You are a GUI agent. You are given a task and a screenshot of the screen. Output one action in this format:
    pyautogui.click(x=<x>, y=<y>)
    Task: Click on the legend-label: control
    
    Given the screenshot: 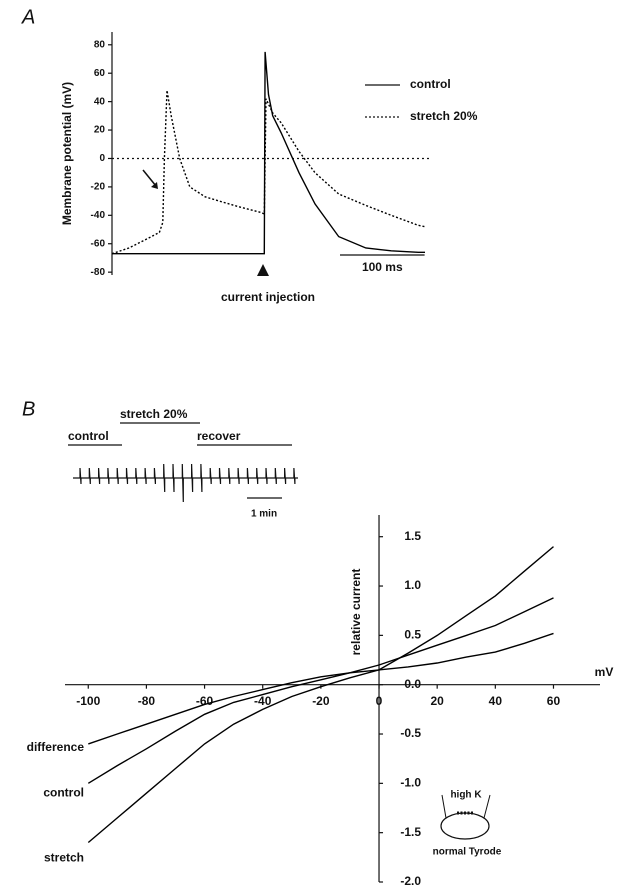 What is the action you would take?
    pyautogui.click(x=430, y=84)
    